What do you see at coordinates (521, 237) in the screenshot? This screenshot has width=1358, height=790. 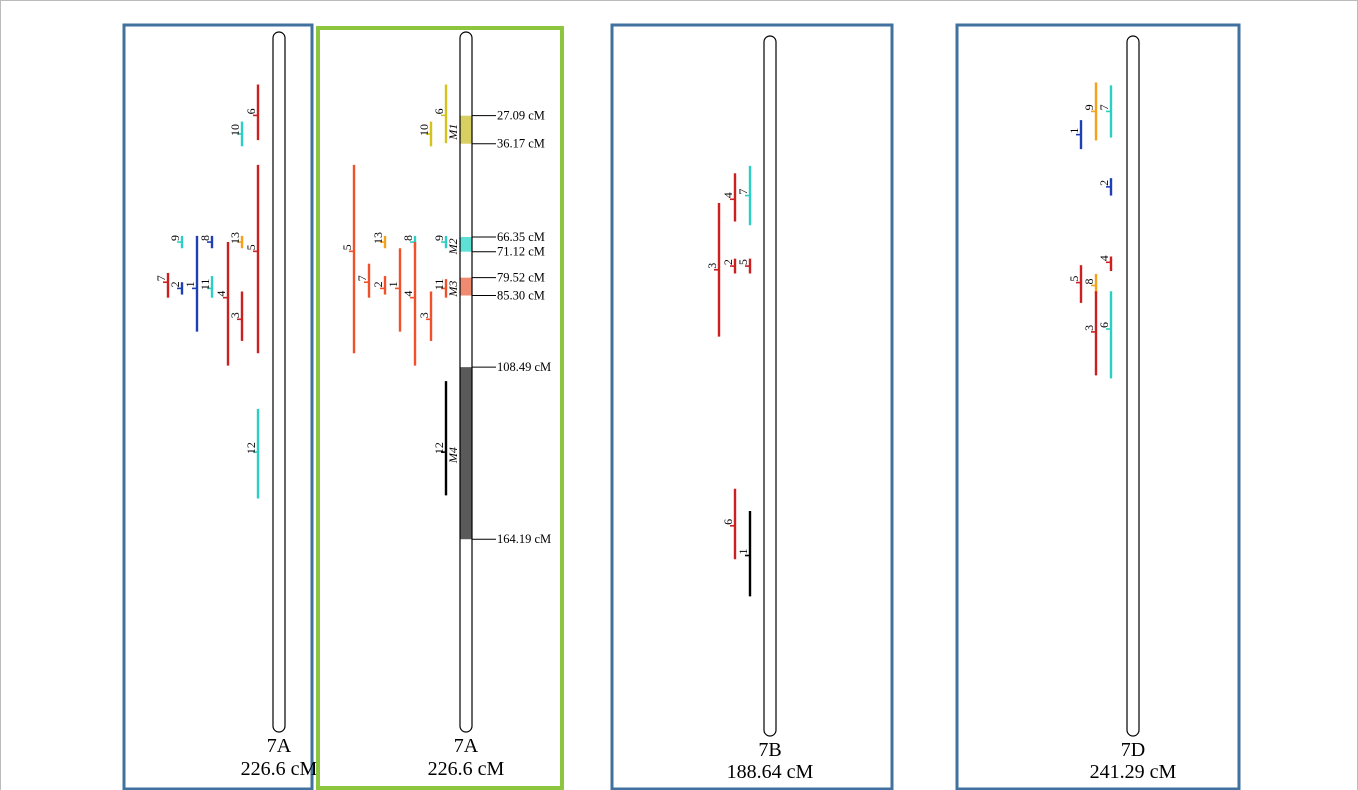 I see `meta-qtl-pos-label: 66.35 cM` at bounding box center [521, 237].